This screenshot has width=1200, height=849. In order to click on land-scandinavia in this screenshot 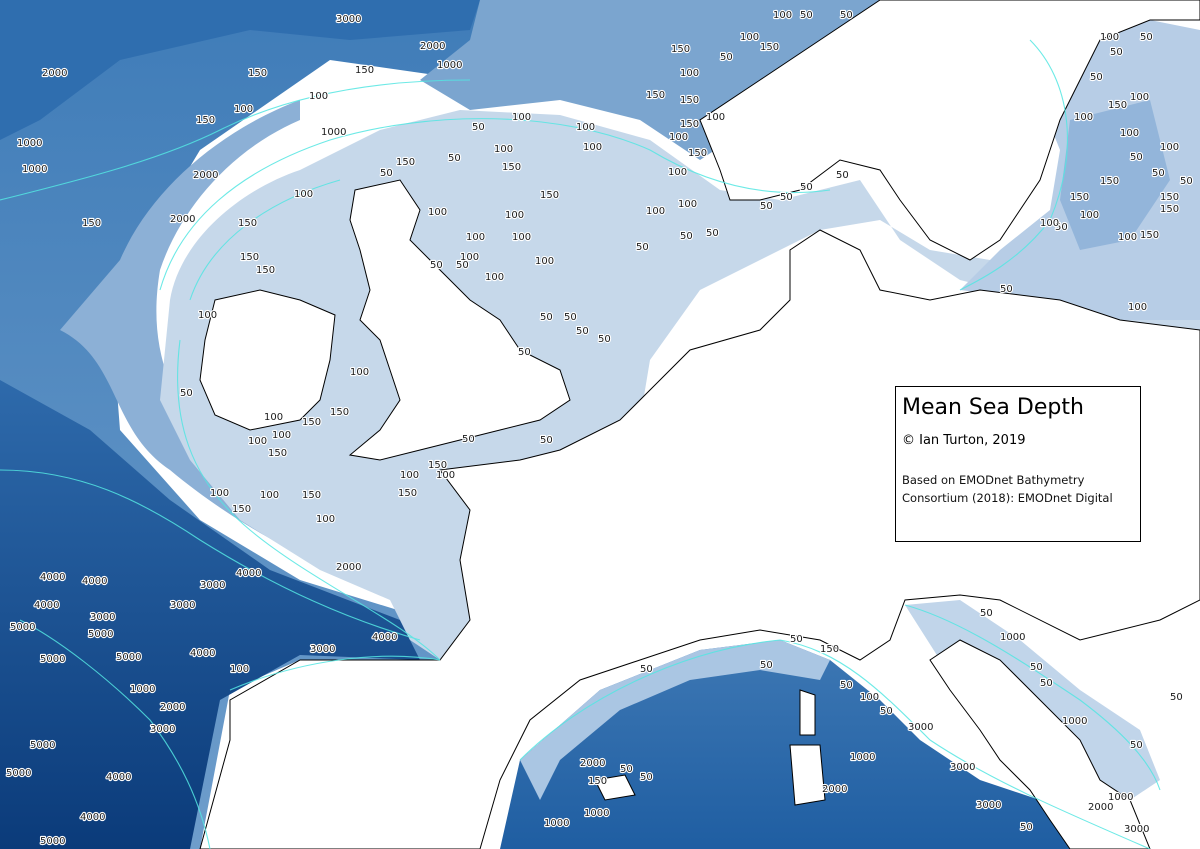, I will do `click(949, 130)`.